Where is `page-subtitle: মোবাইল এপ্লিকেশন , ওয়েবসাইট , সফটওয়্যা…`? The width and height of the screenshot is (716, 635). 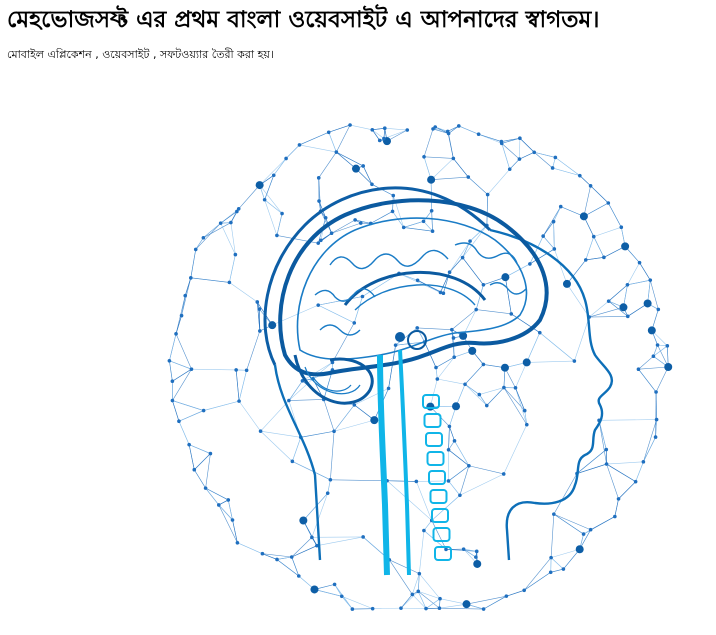
page-subtitle: মোবাইল এপ্লিকেশন , ওয়েবসাইট , সফটওয়্যা… is located at coordinates (140, 54).